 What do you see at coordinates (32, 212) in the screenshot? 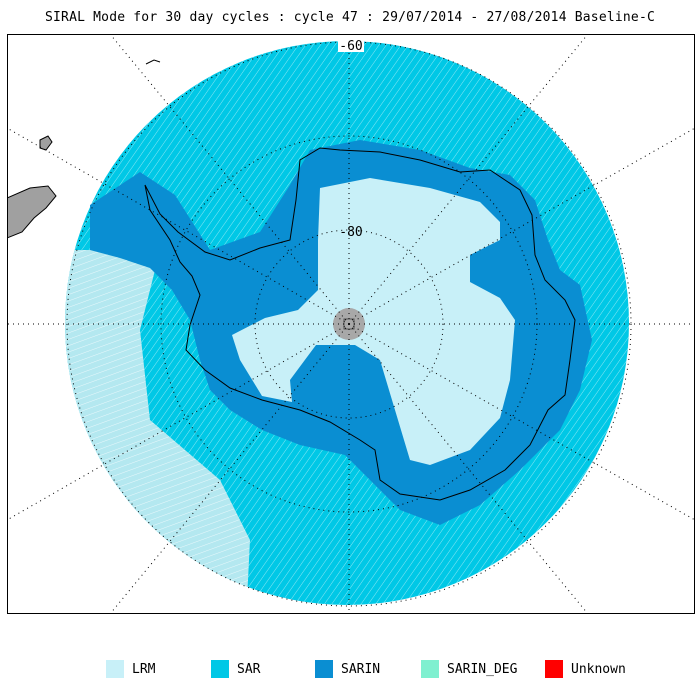
I see `south-america-land` at bounding box center [32, 212].